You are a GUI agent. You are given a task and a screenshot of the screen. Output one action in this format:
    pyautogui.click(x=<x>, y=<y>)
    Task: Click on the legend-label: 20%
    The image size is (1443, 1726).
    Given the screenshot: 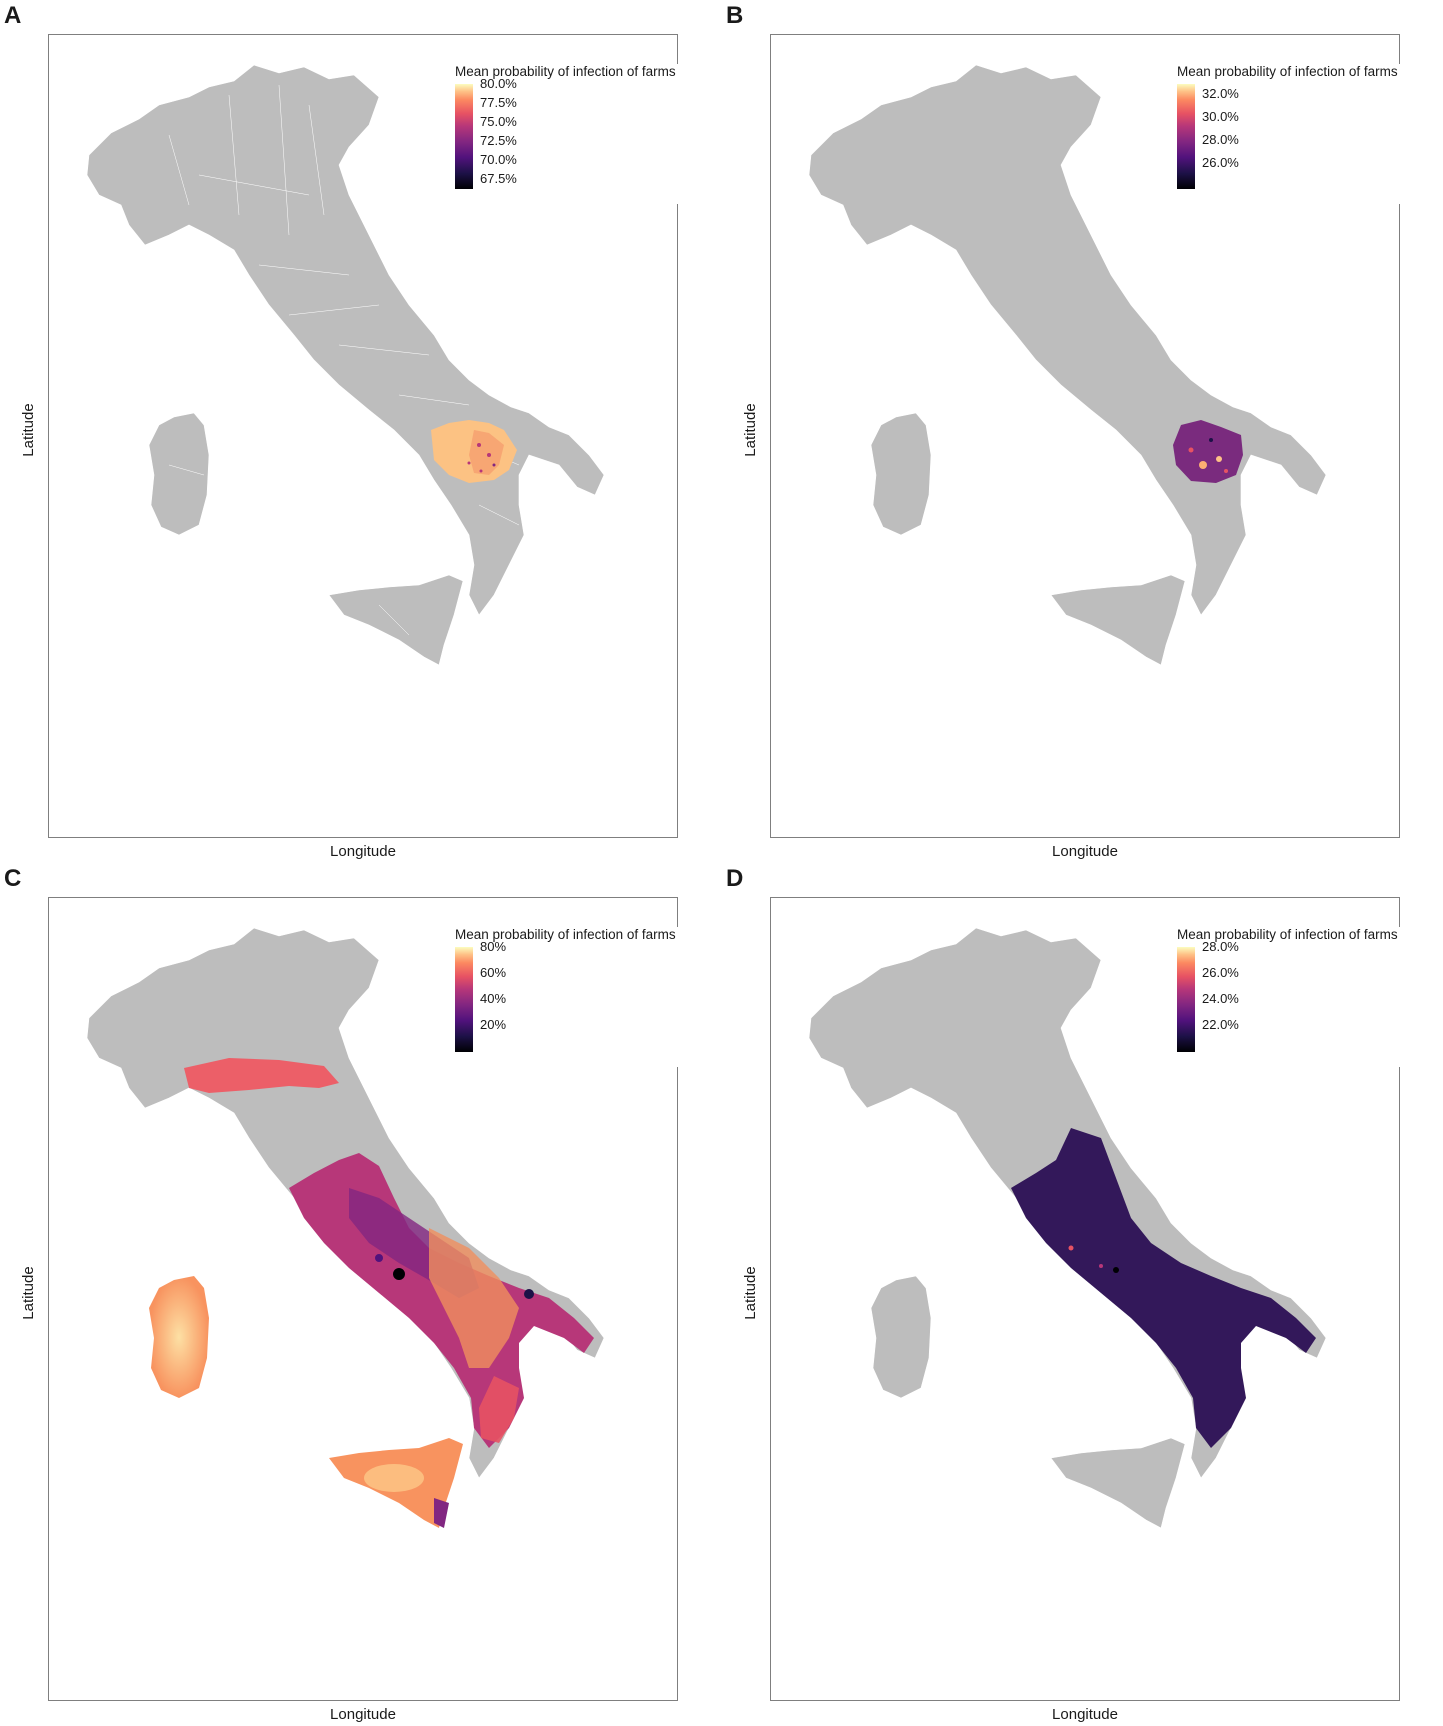 What is the action you would take?
    pyautogui.click(x=493, y=1024)
    